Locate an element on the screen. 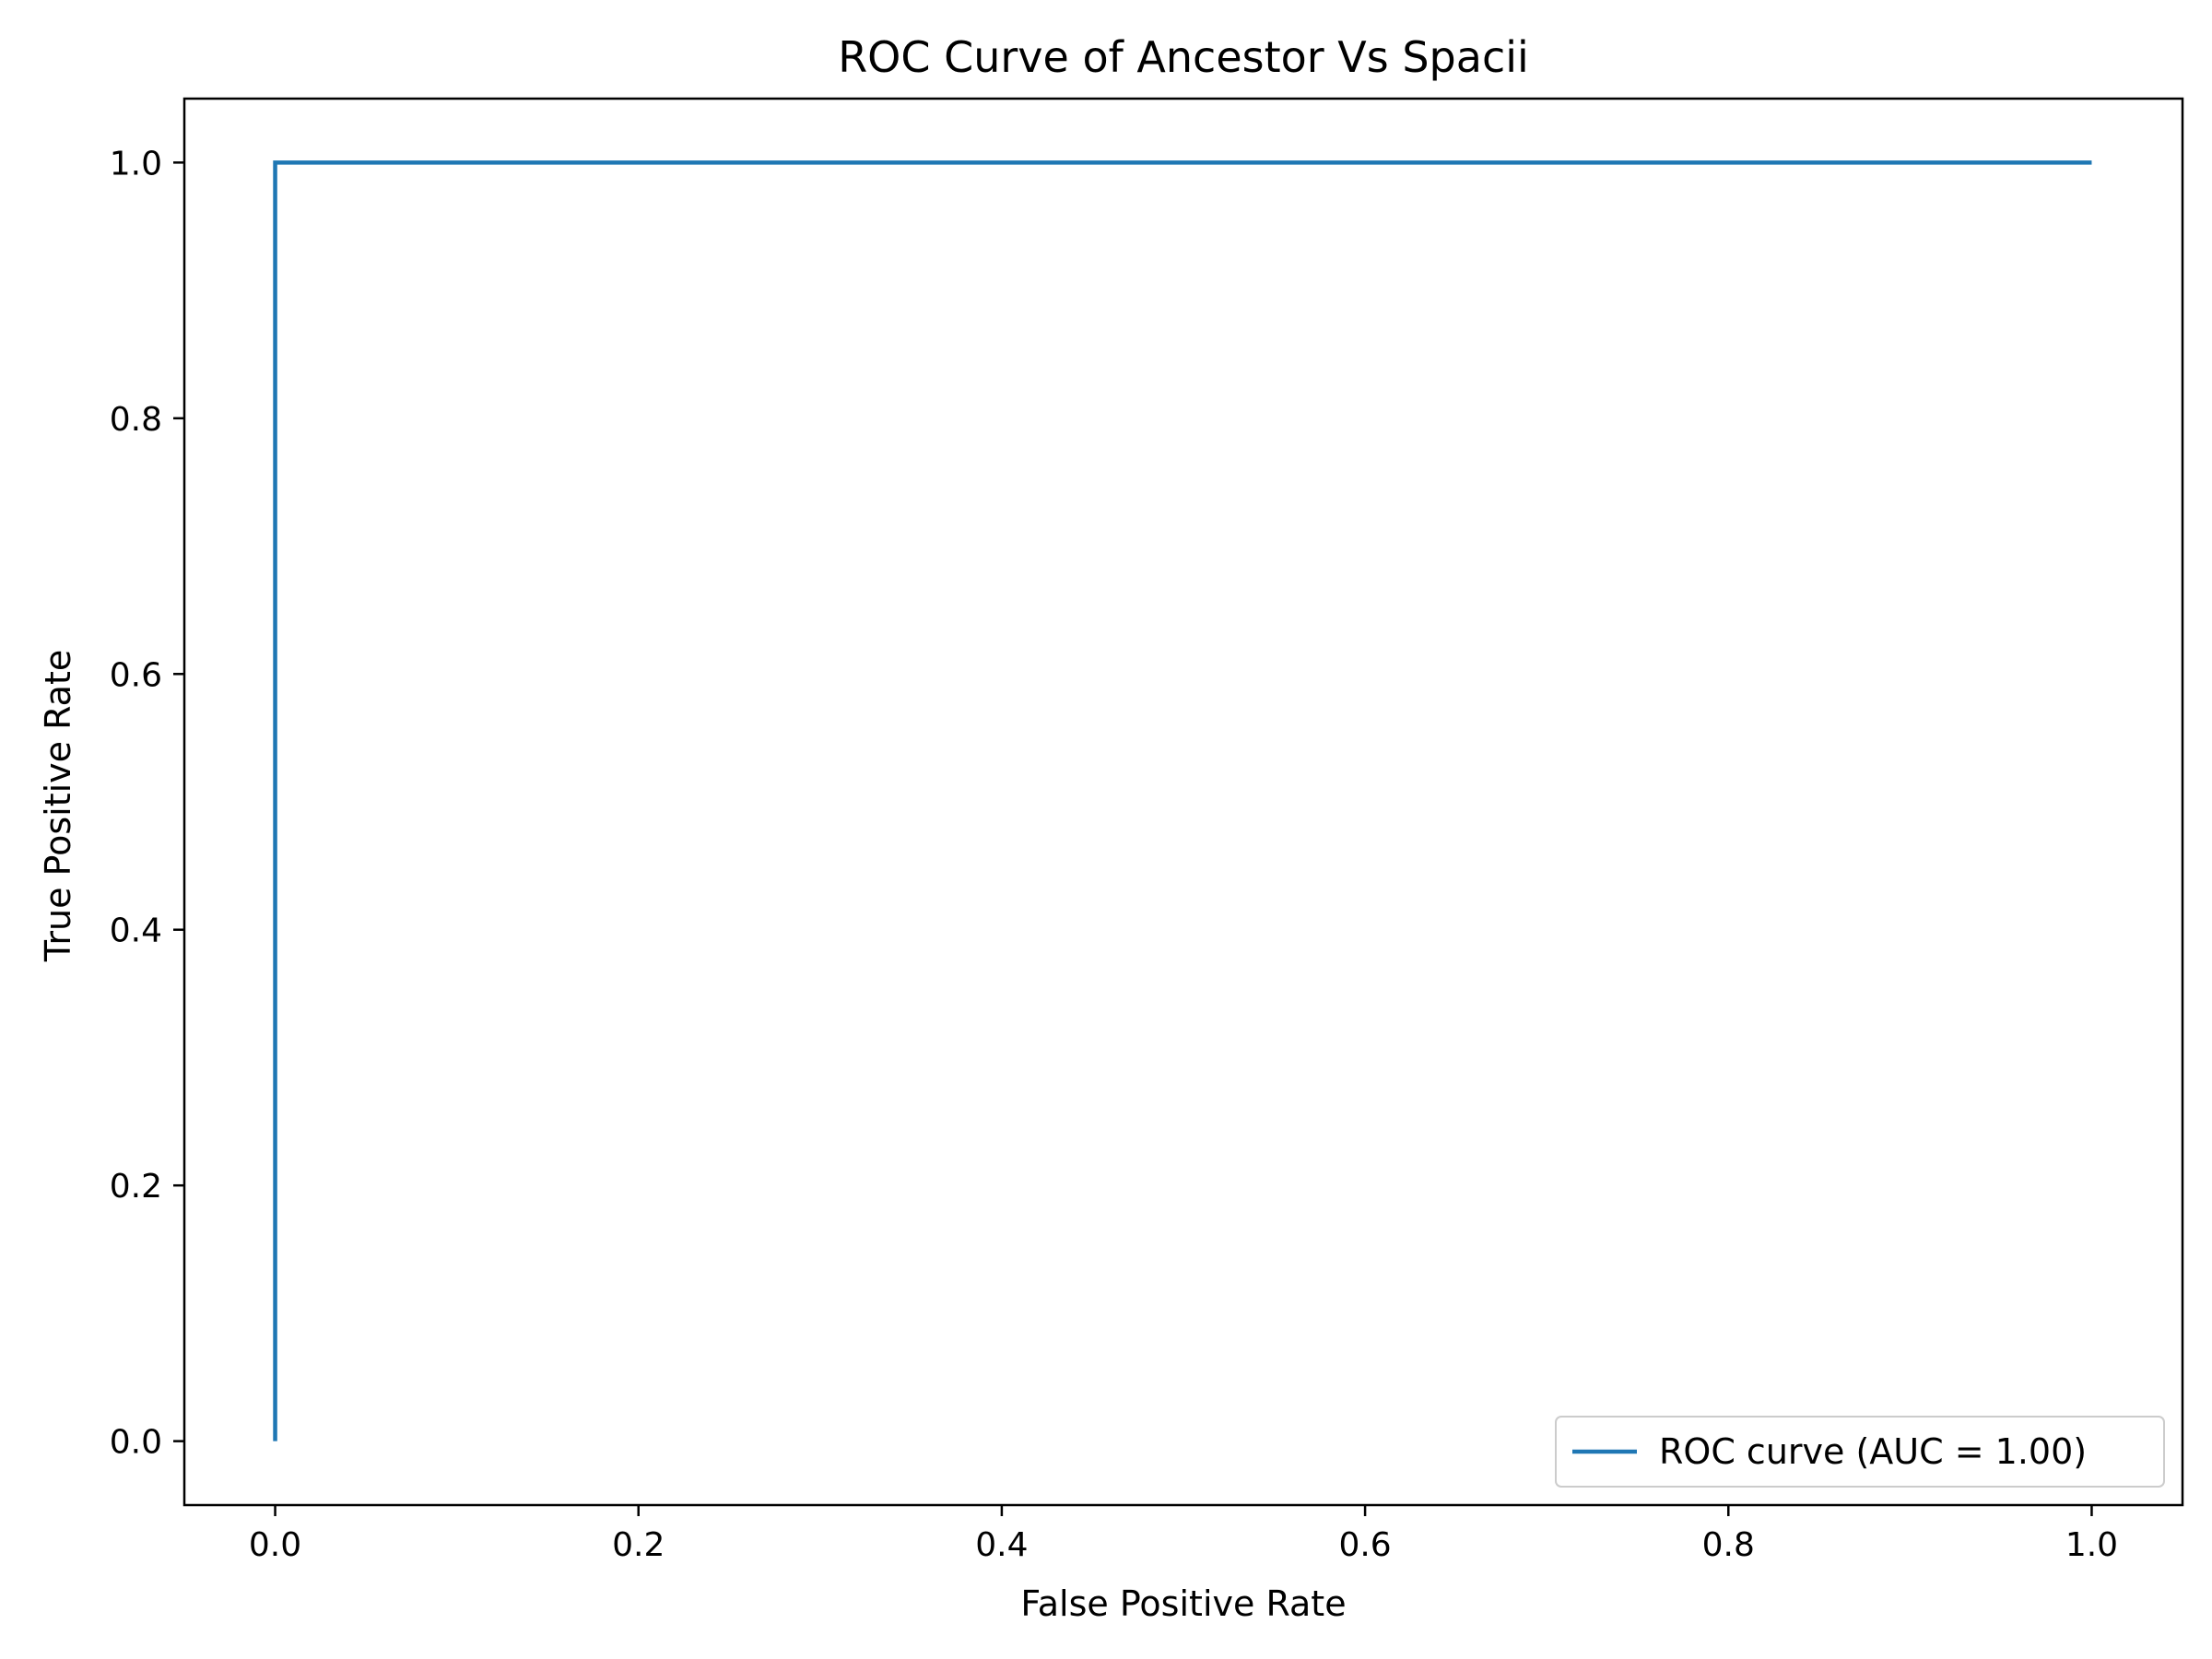  y-tick-label: 0.6 is located at coordinates (136, 675).